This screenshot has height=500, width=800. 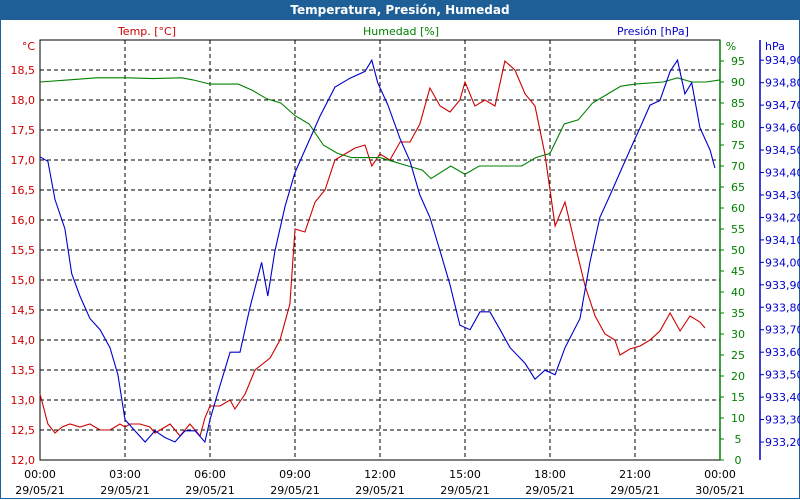 I want to click on pressure-tick-label: 934,30, so click(x=782, y=195).